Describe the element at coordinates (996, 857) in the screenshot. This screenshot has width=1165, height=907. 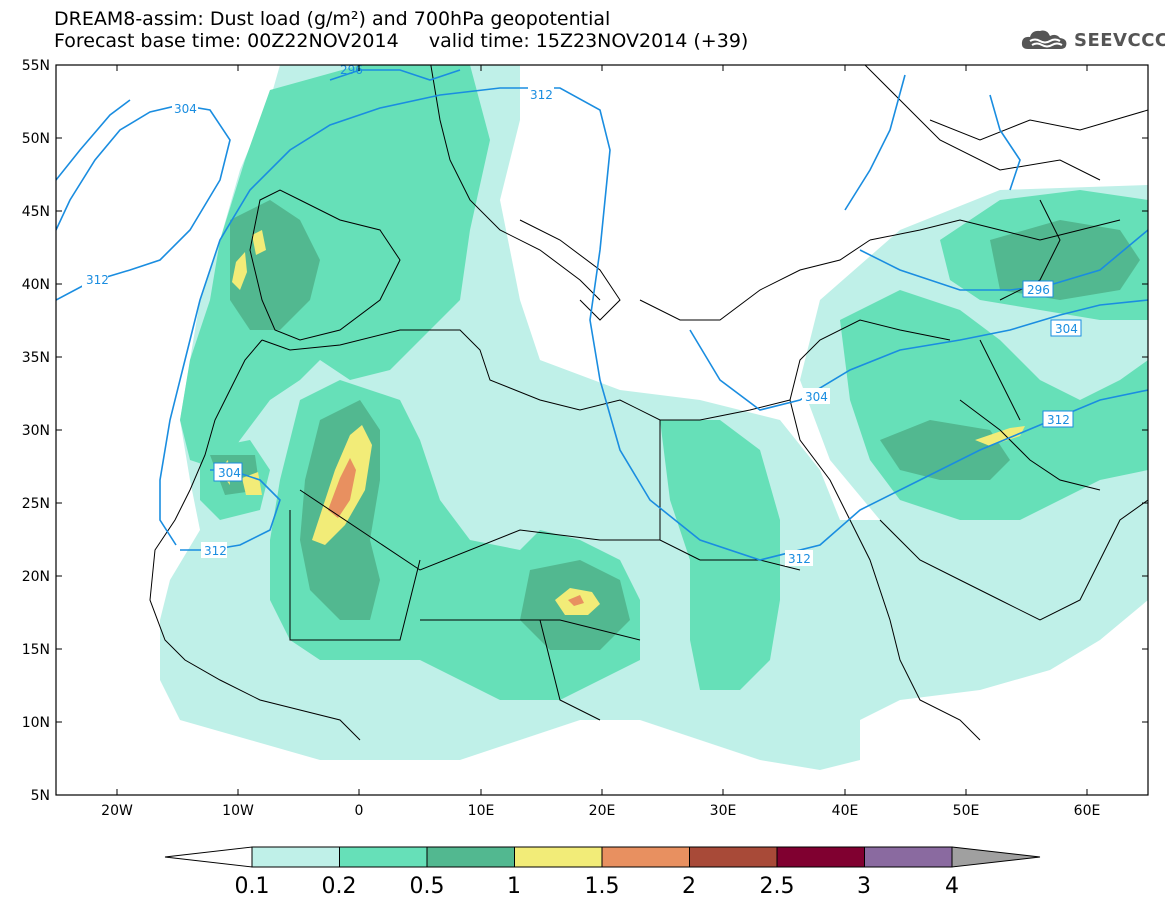
I see `colorbar-extend-high` at that location.